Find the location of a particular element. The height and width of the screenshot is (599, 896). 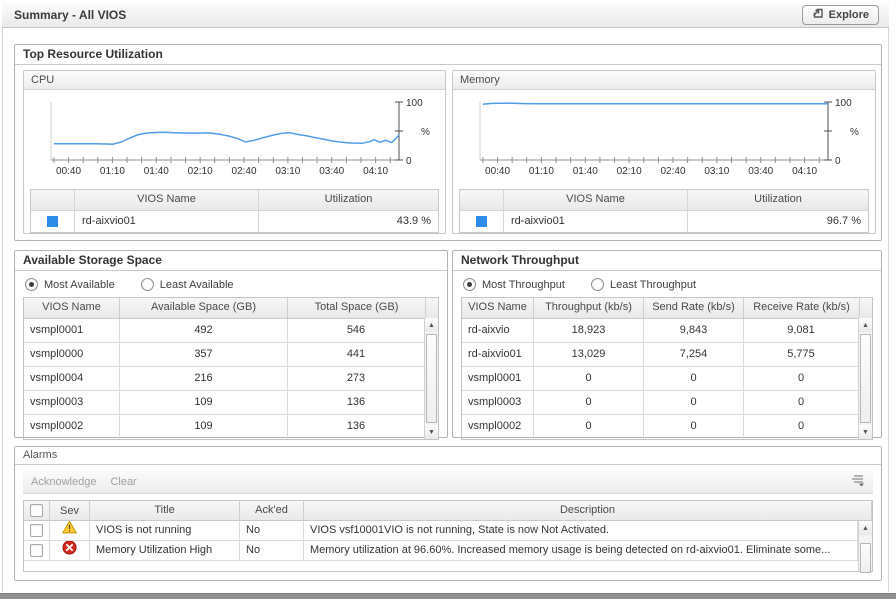

table-cell: vsmpl0004 is located at coordinates (72, 379).